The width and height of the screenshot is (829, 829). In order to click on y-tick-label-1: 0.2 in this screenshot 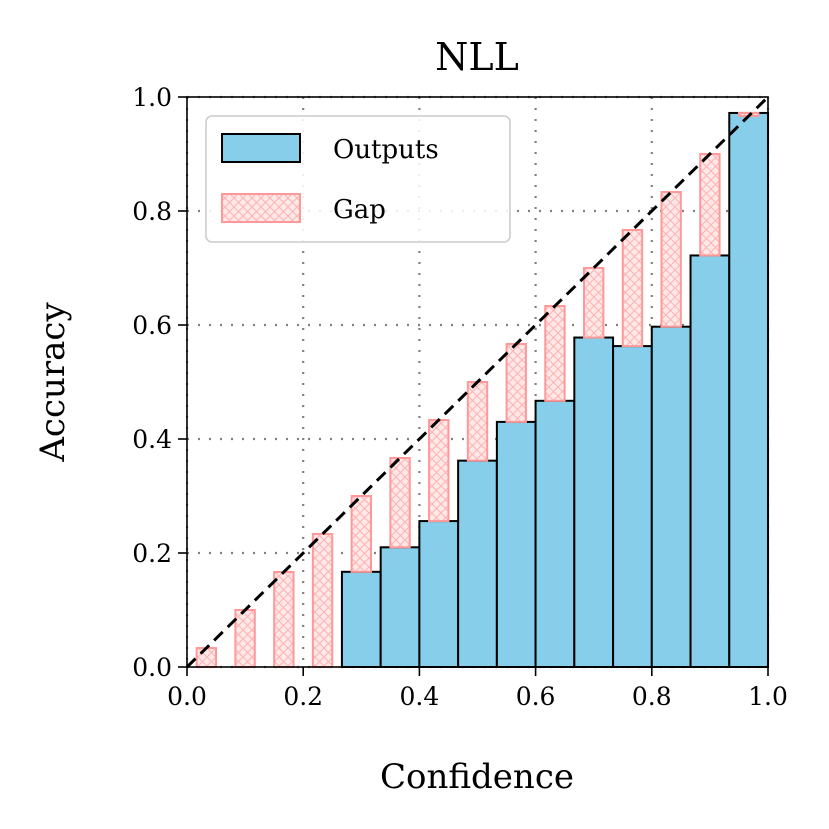, I will do `click(152, 553)`.